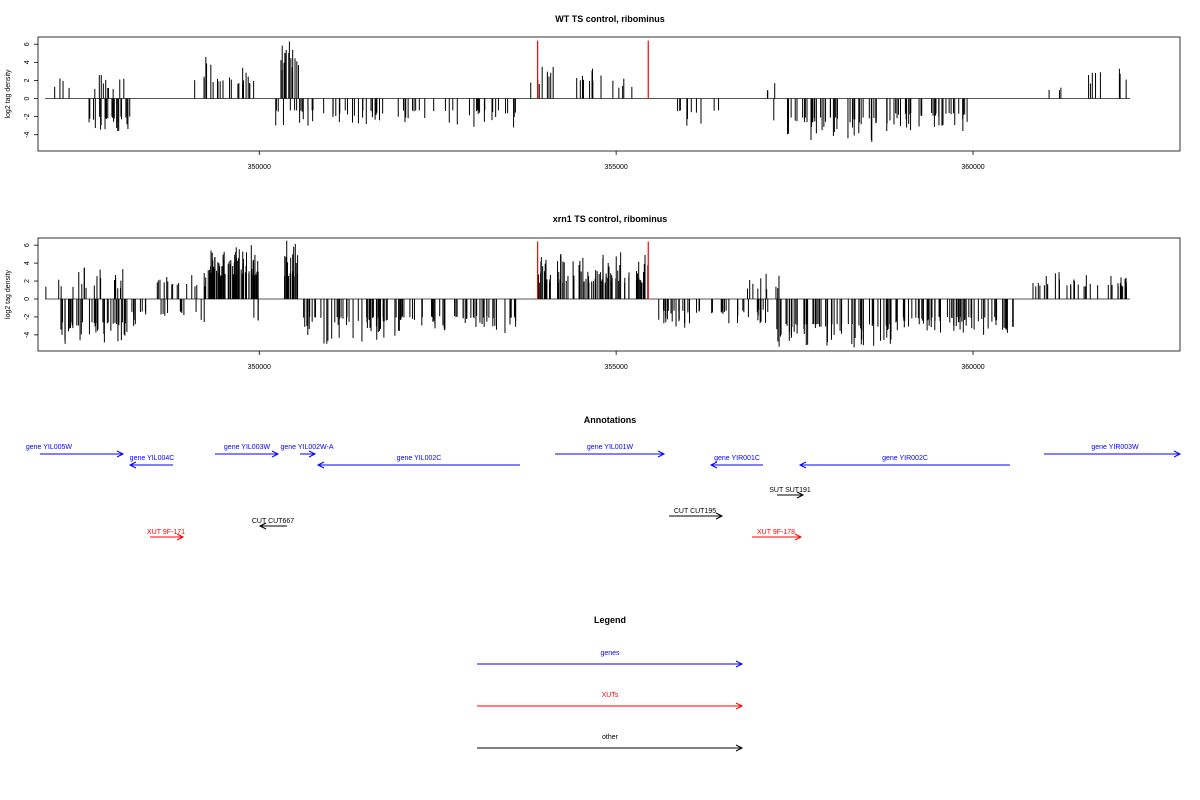 The height and width of the screenshot is (800, 1200). Describe the element at coordinates (776, 532) in the screenshot. I see `annotation-label: XUT 9F-178` at that location.